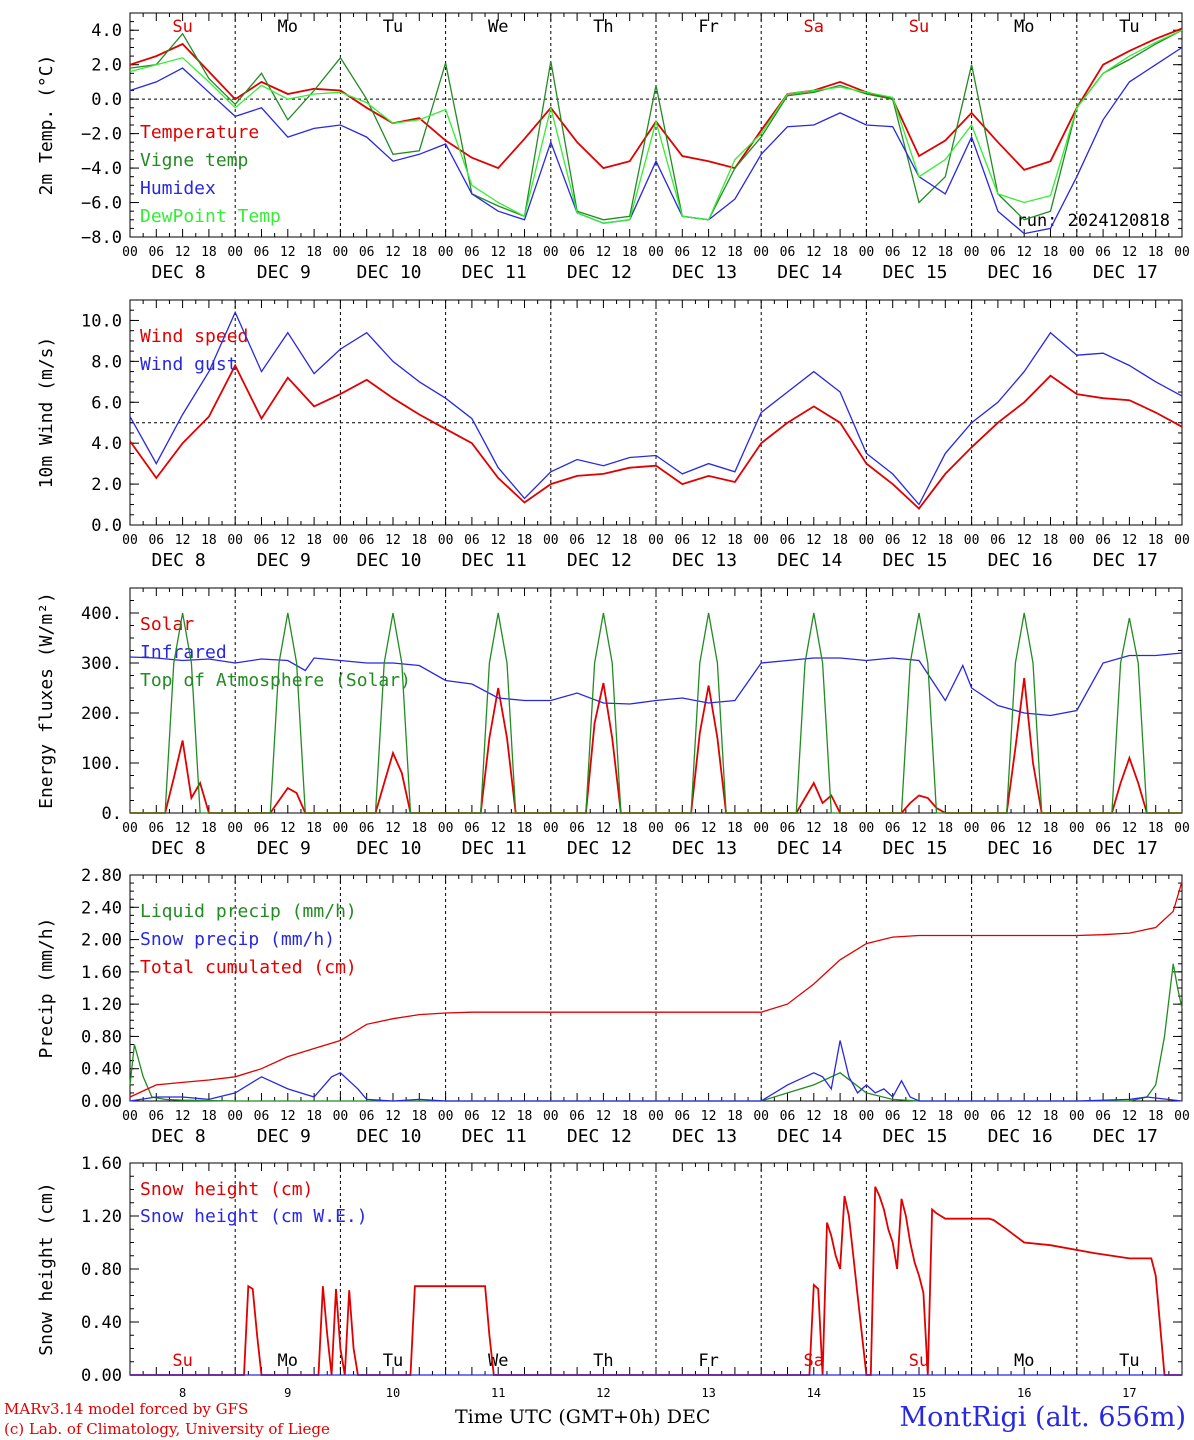 This screenshot has height=1440, width=1194. What do you see at coordinates (106, 444) in the screenshot?
I see `y-tick-label: 4.0` at bounding box center [106, 444].